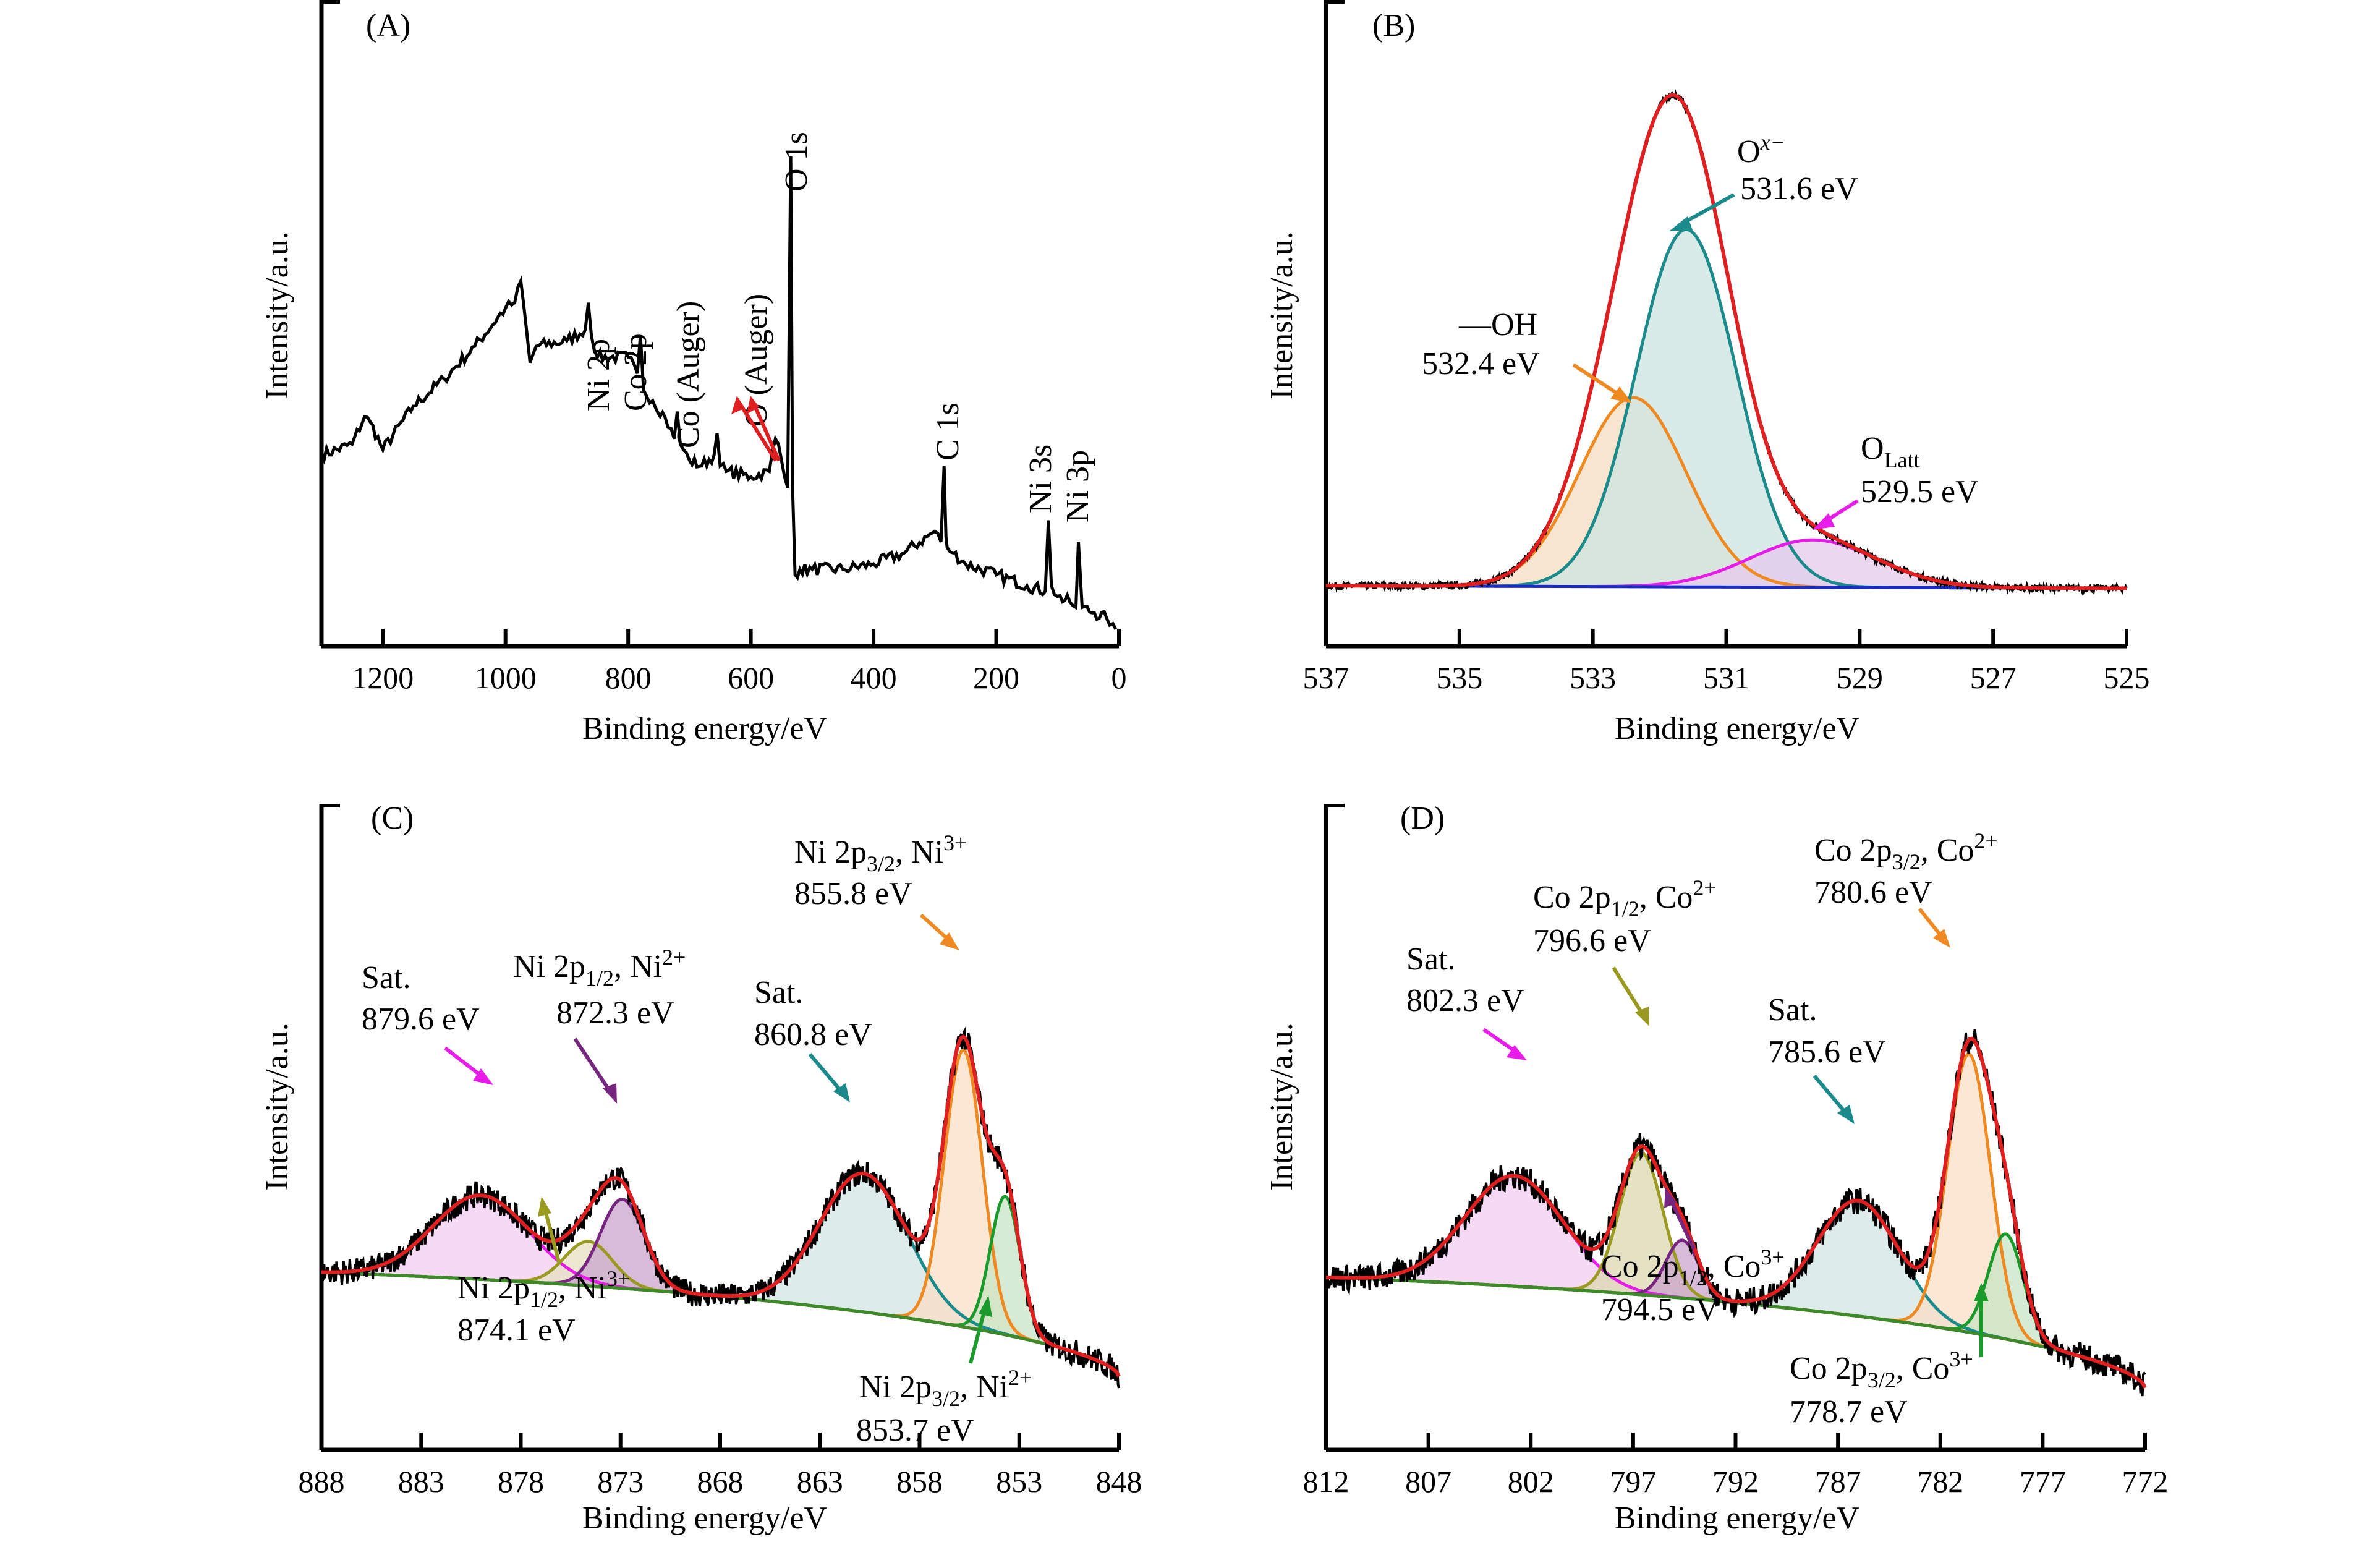 The width and height of the screenshot is (2380, 1542). Describe the element at coordinates (1642, 1016) in the screenshot. I see `arrow-d-co2-head` at that location.